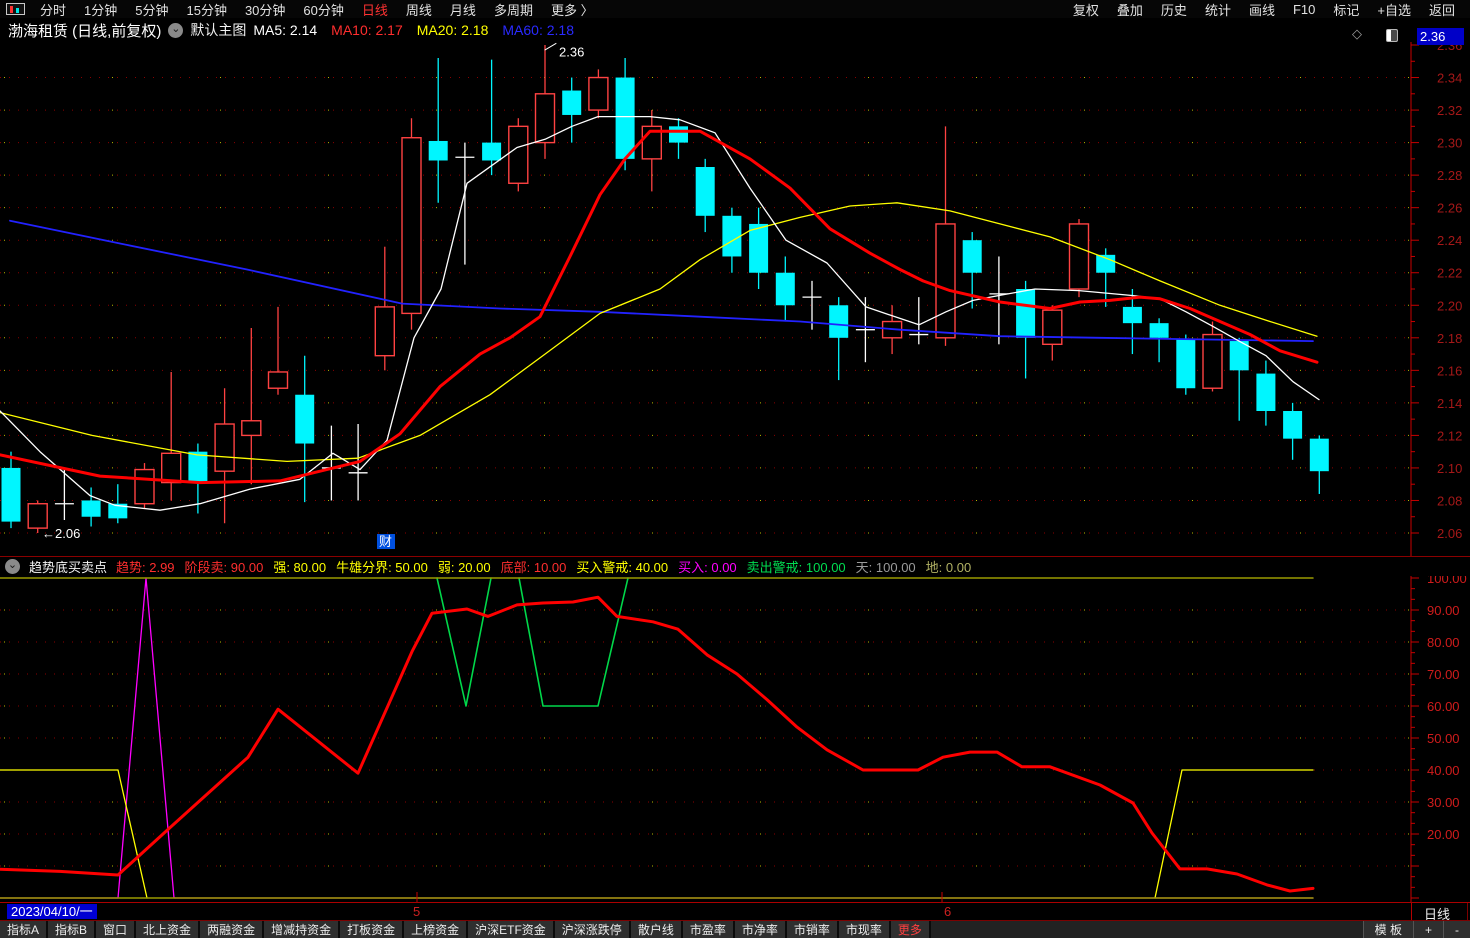 This screenshot has width=1470, height=938. What do you see at coordinates (15, 9) in the screenshot?
I see `chart-window-icon` at bounding box center [15, 9].